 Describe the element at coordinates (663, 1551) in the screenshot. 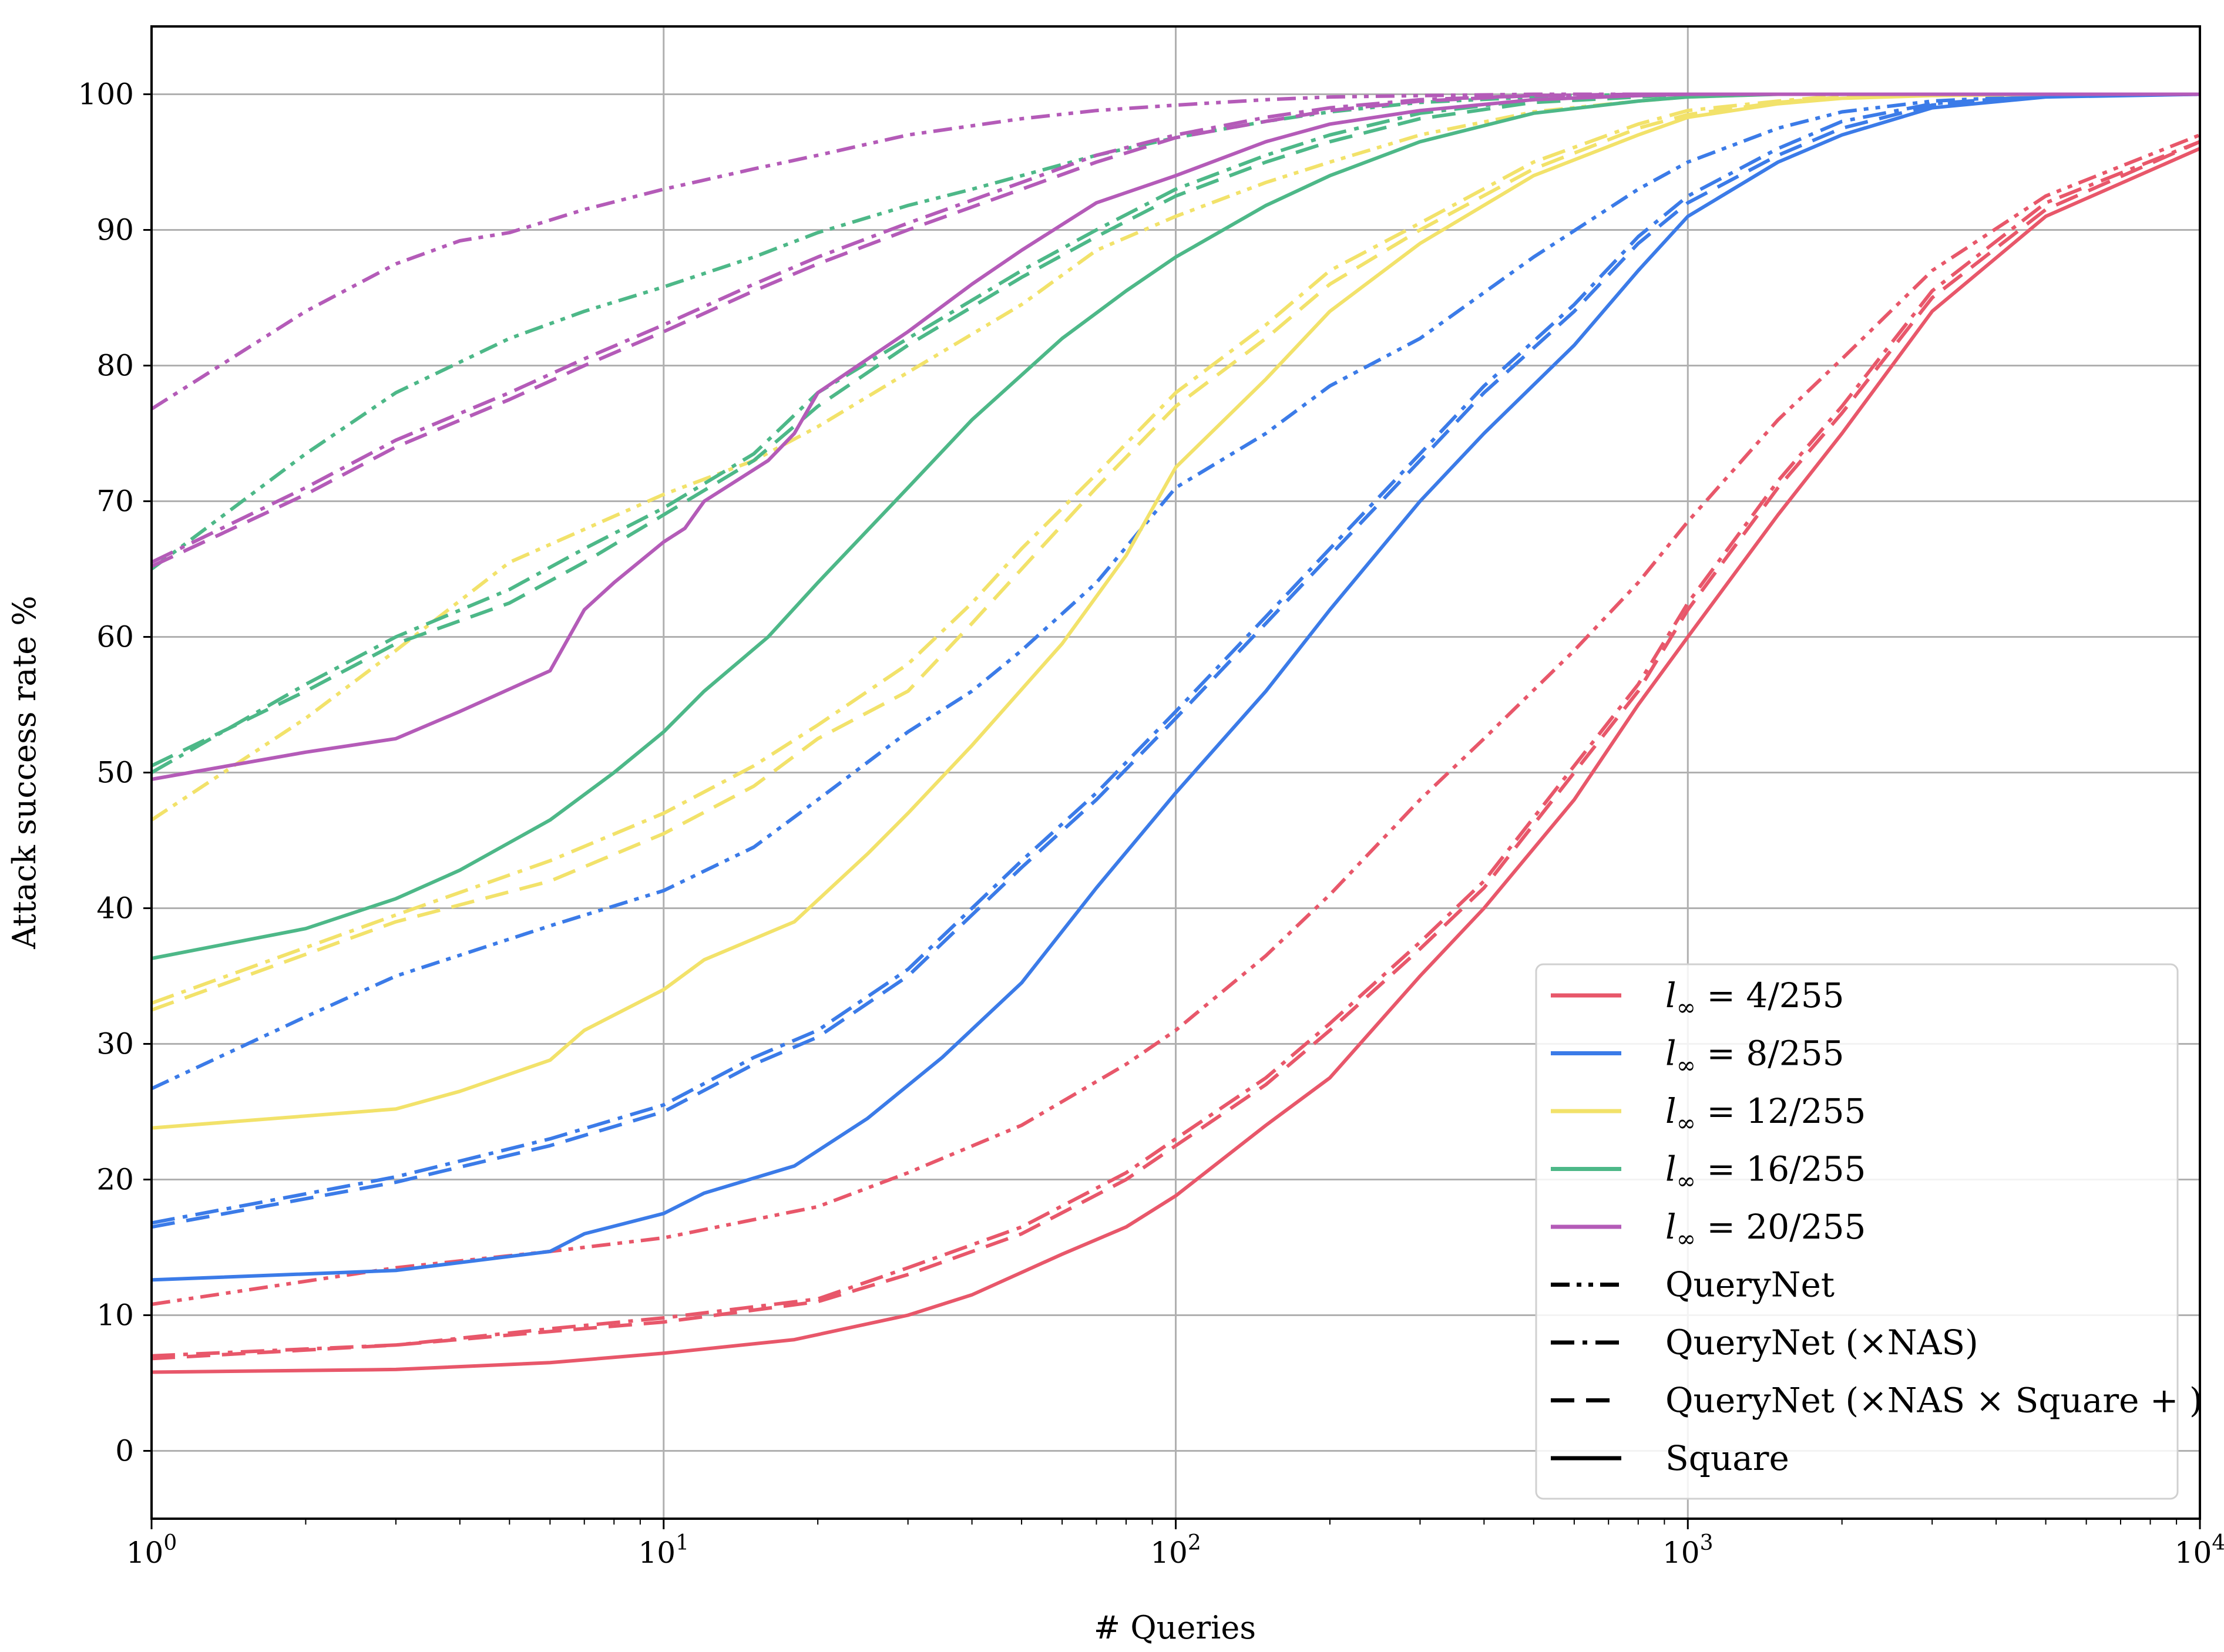

I see `x-tick-label: 10¹` at that location.